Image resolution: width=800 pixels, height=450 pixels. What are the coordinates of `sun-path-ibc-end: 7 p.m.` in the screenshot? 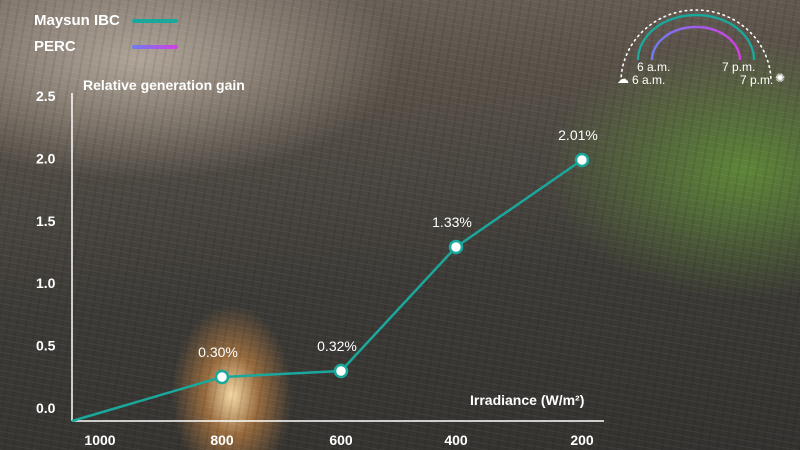 It's located at (739, 67).